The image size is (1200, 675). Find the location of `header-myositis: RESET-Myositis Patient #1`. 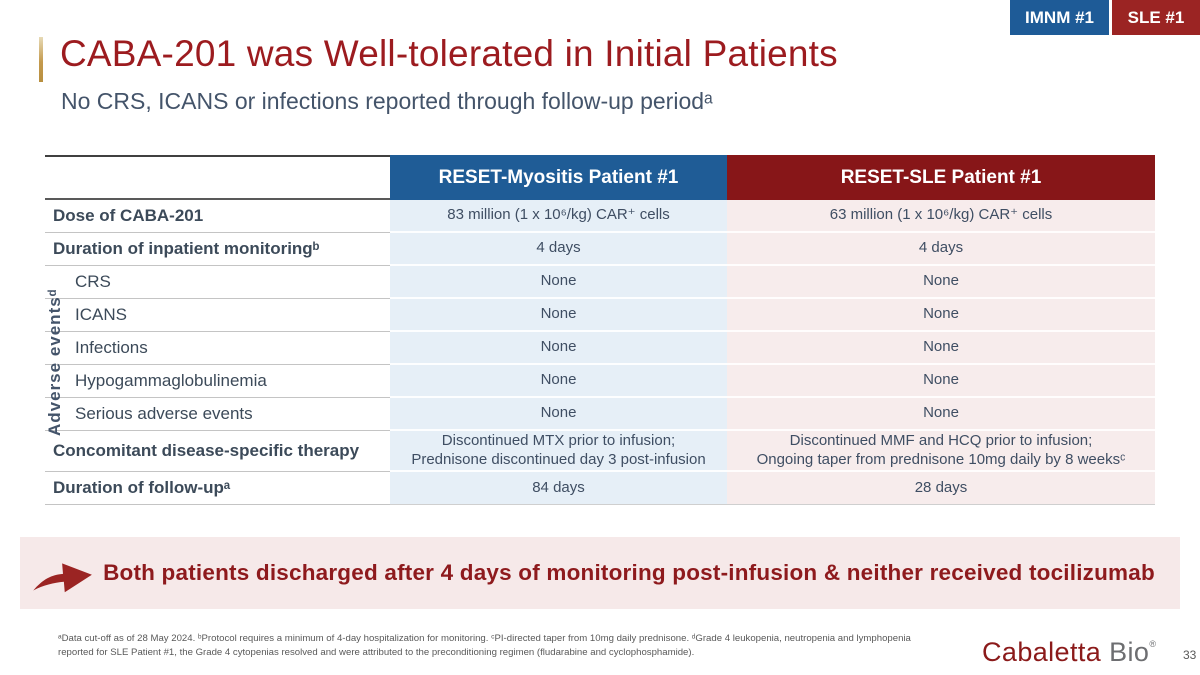

header-myositis: RESET-Myositis Patient #1 is located at coordinates (558, 177).